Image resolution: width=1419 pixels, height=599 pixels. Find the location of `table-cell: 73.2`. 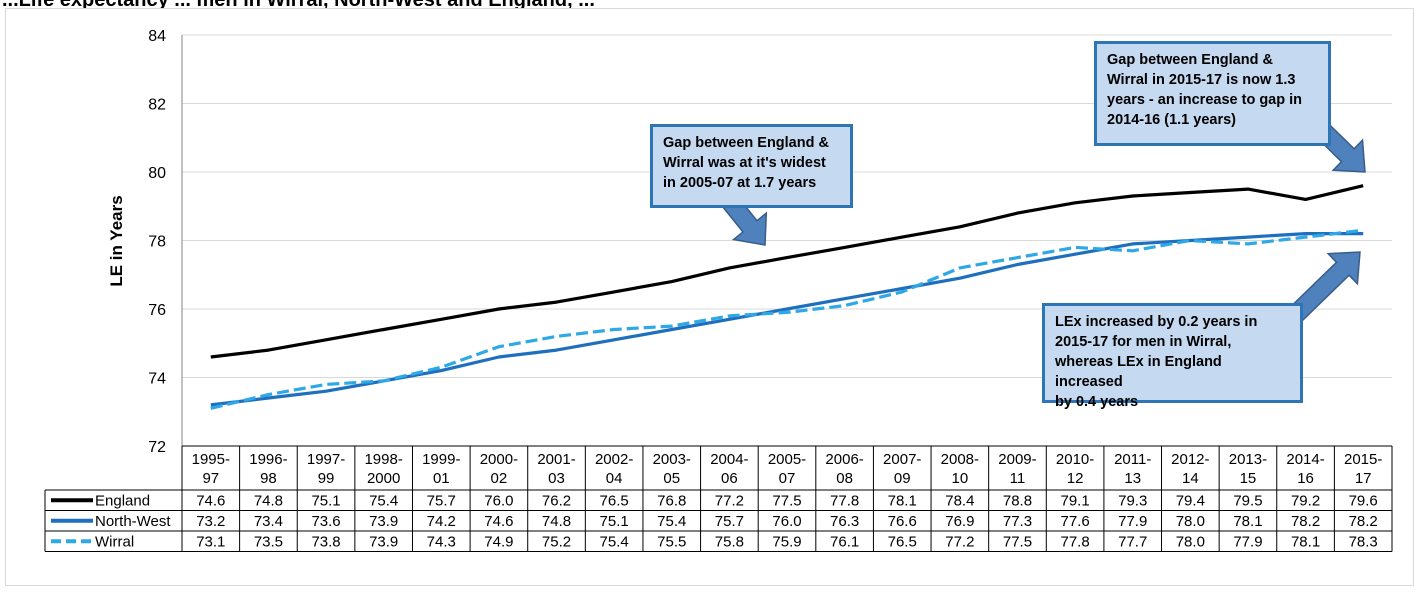

table-cell: 73.2 is located at coordinates (210, 521).